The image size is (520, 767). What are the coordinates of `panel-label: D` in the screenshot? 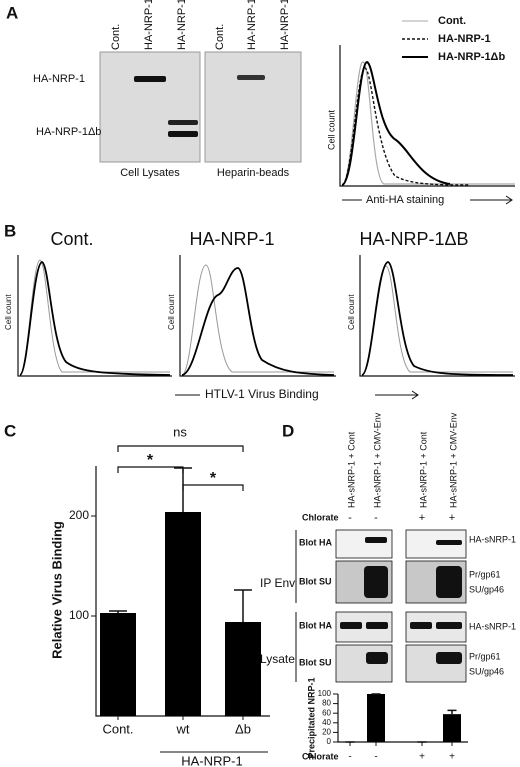 It's located at (288, 430).